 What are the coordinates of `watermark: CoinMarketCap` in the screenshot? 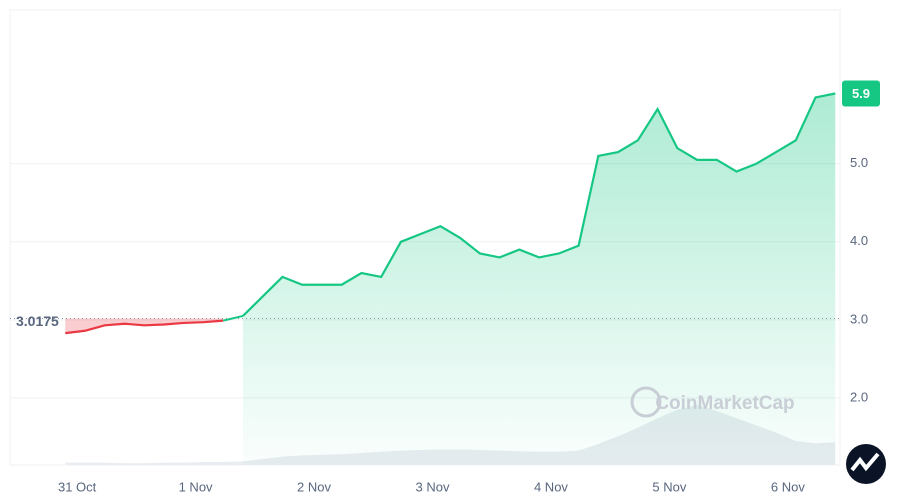 It's located at (724, 403).